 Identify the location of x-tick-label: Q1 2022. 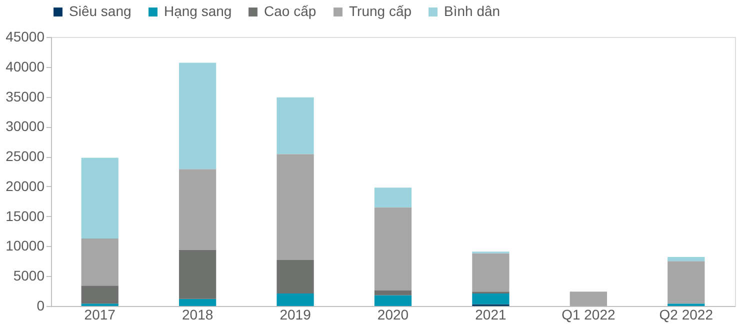
(589, 314).